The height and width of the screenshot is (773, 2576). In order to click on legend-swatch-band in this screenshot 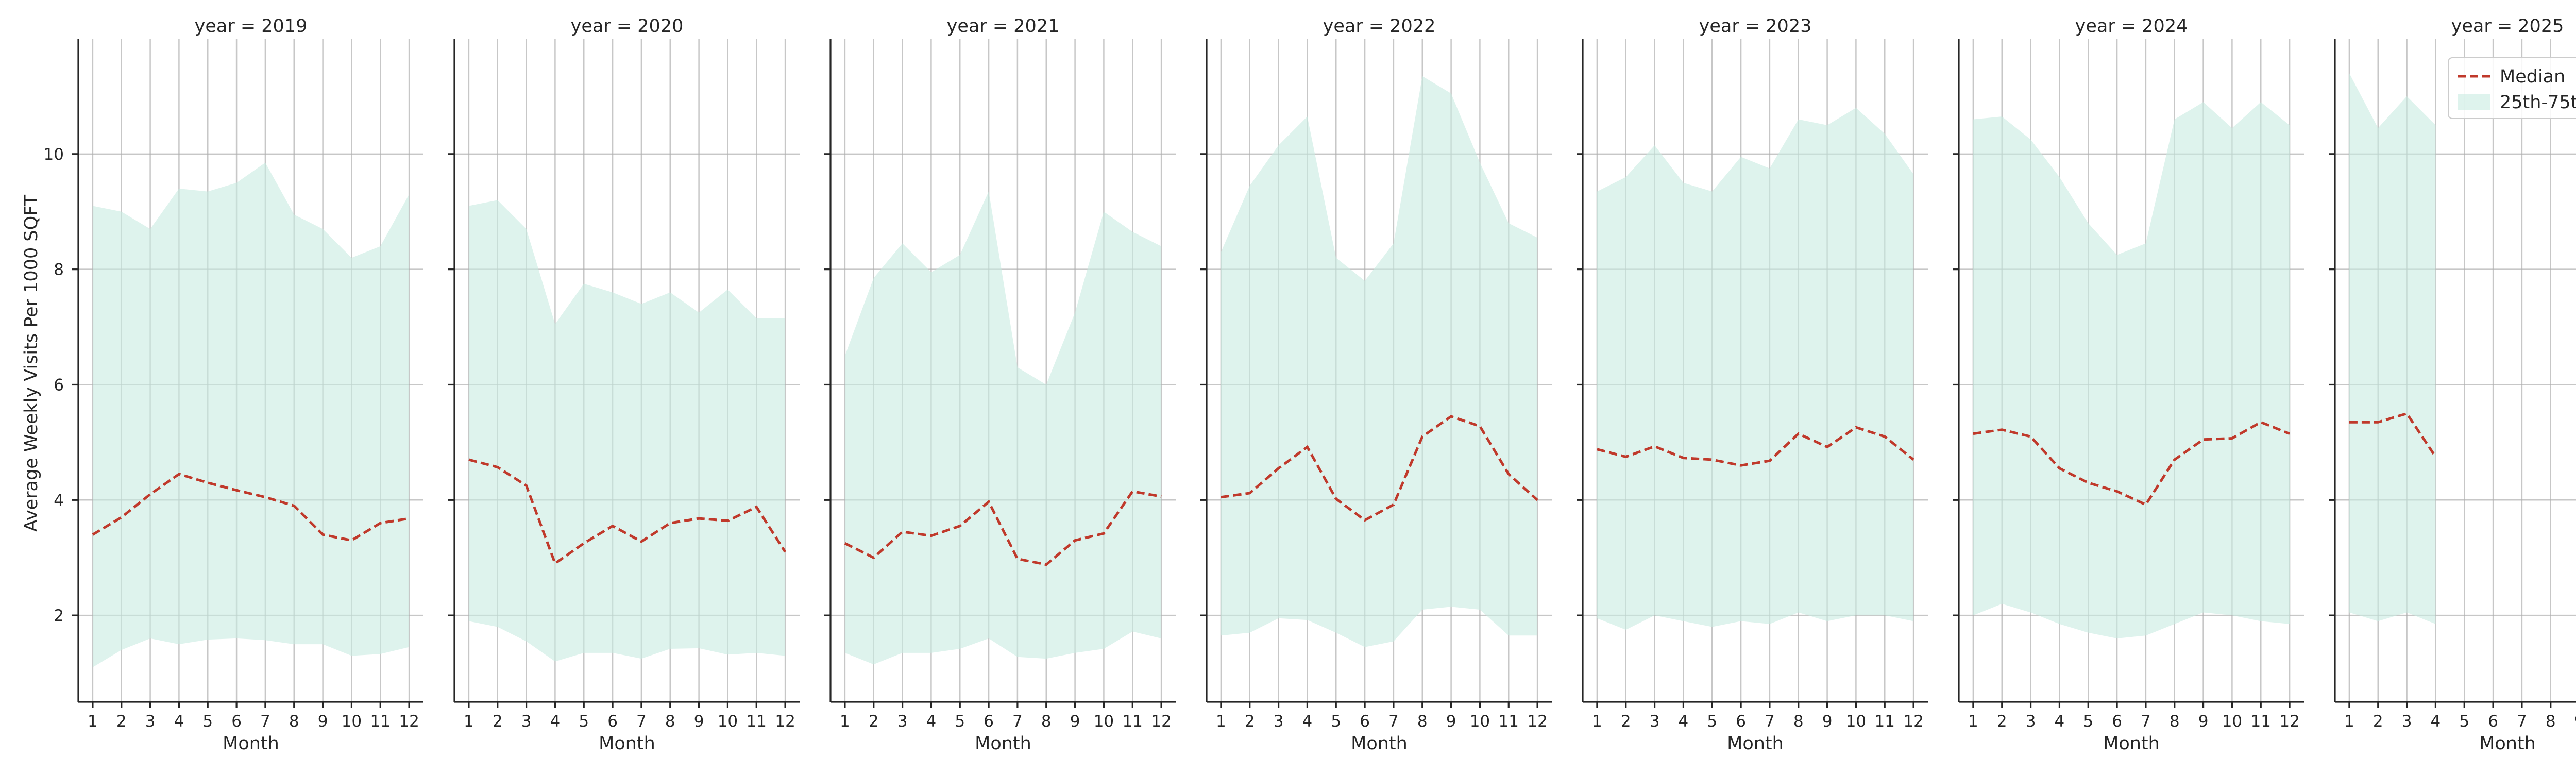, I will do `click(2474, 102)`.